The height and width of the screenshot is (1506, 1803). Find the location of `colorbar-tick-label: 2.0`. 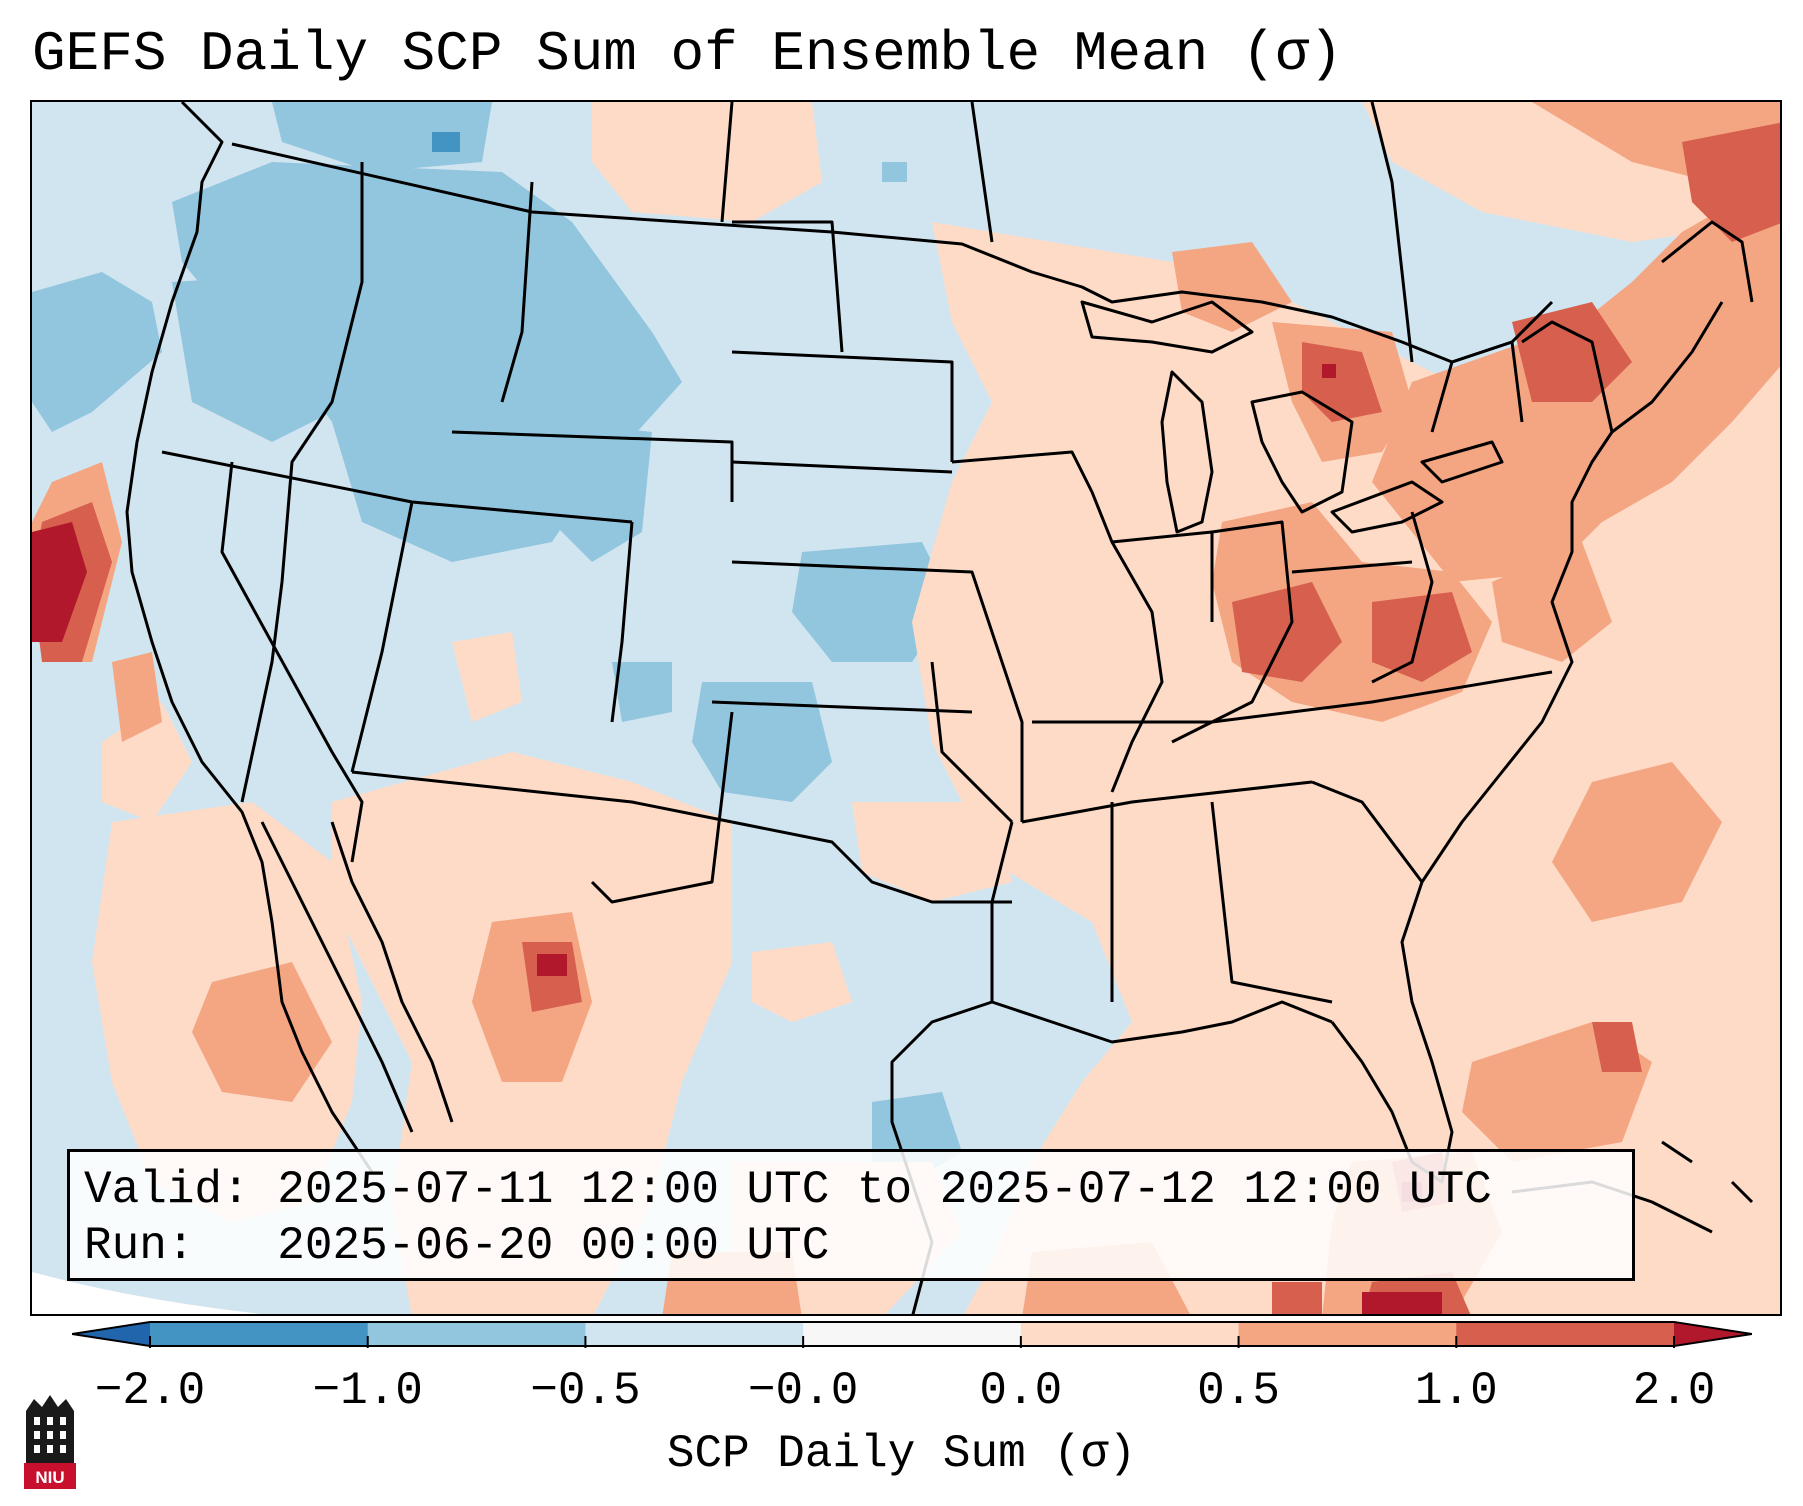

colorbar-tick-label: 2.0 is located at coordinates (1674, 1391).